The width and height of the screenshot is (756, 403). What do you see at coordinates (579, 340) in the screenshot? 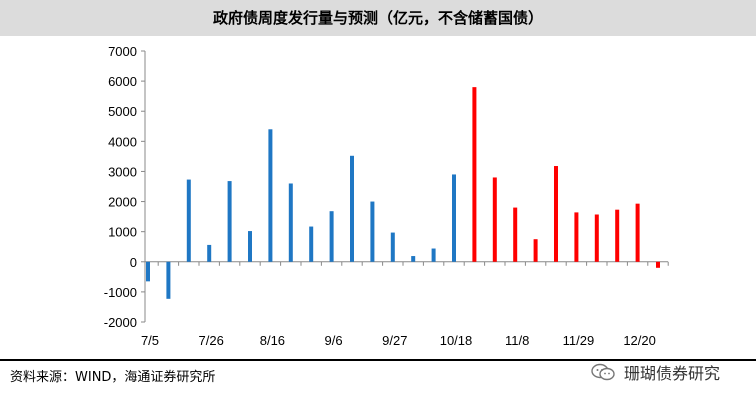
I see `x-tick-label: 11/29` at bounding box center [579, 340].